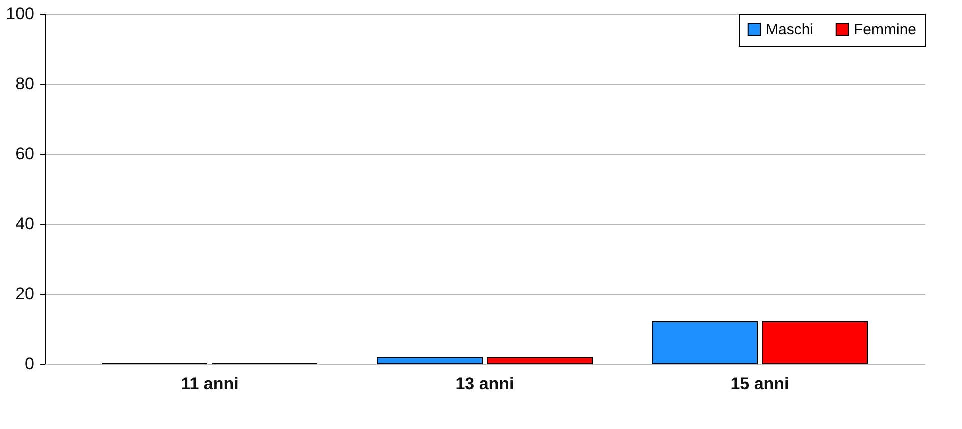 The width and height of the screenshot is (962, 429). Describe the element at coordinates (210, 384) in the screenshot. I see `x-tick-label: 11 anni` at that location.